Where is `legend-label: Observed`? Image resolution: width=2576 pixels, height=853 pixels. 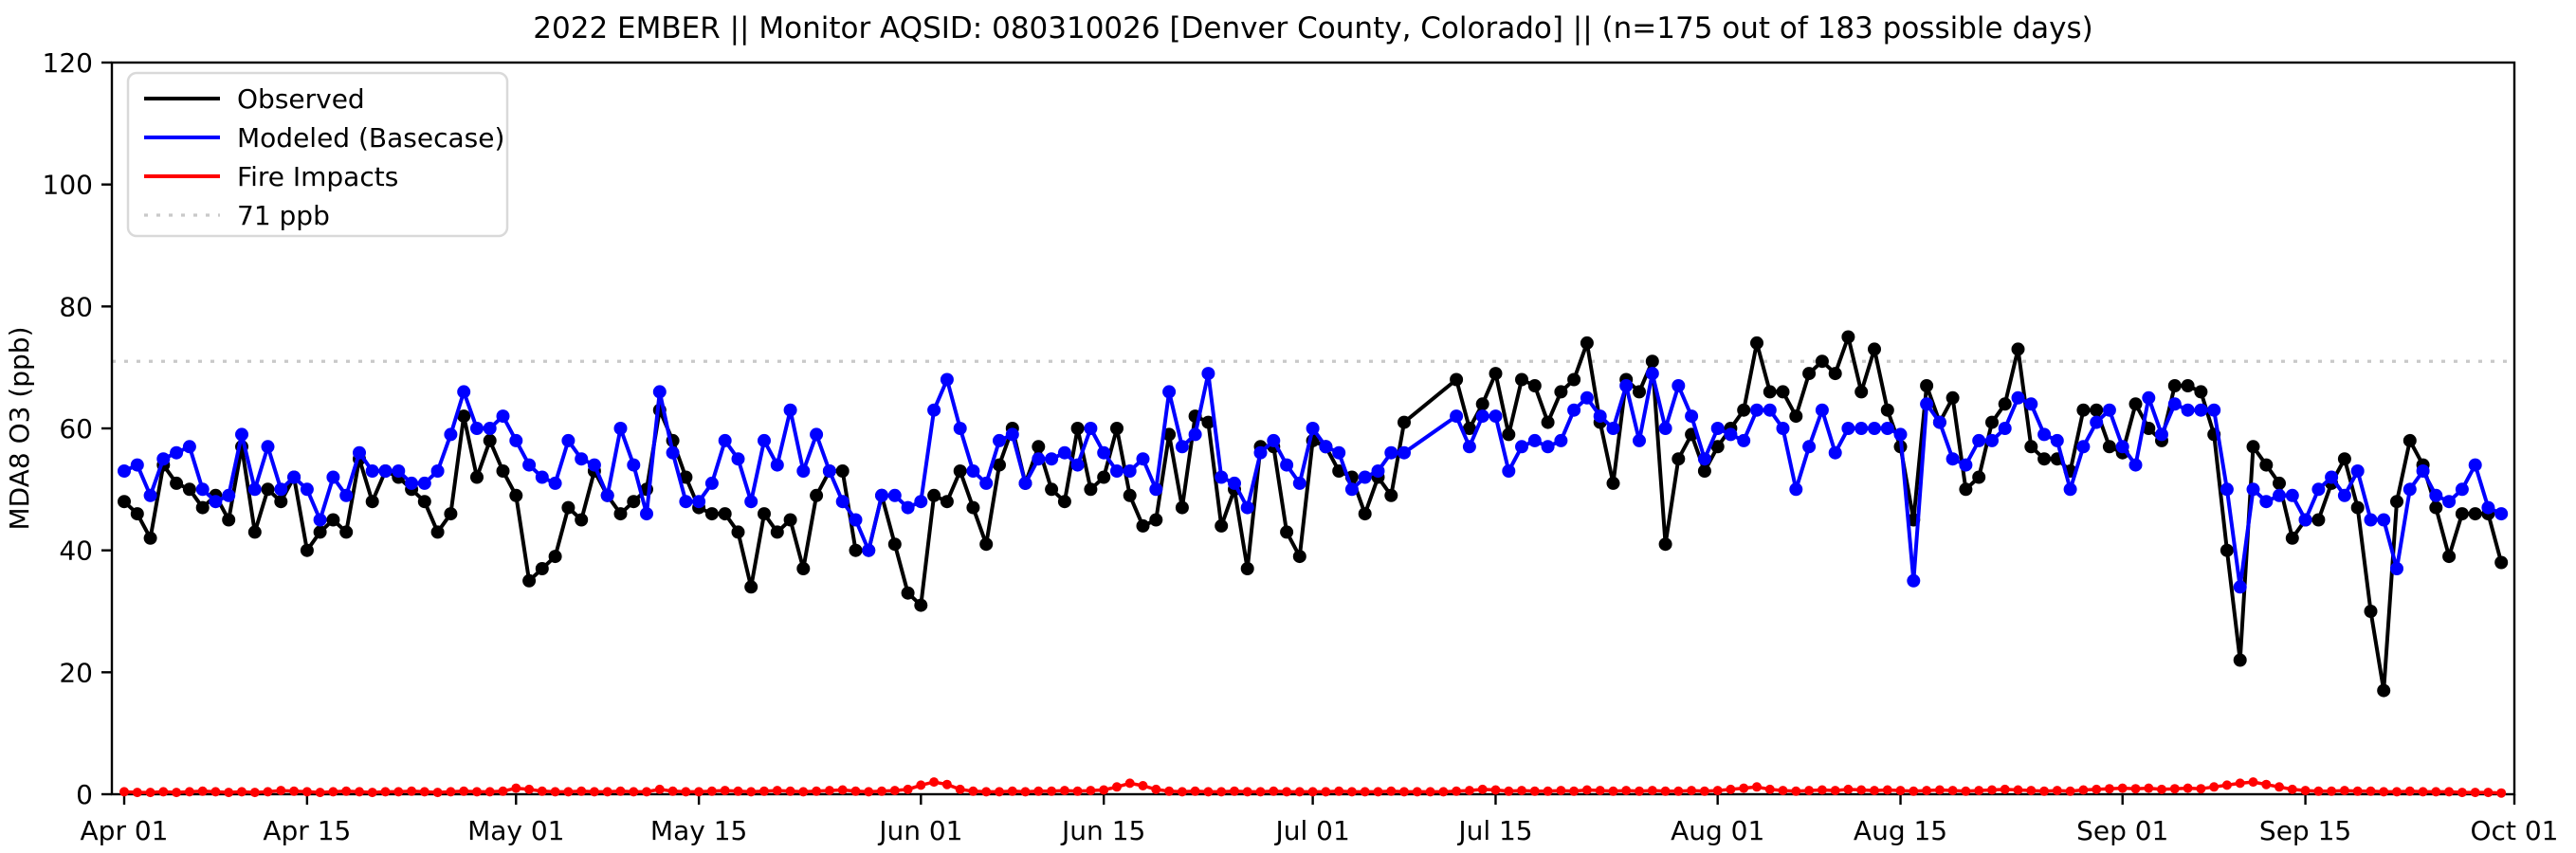 legend-label: Observed is located at coordinates (301, 99).